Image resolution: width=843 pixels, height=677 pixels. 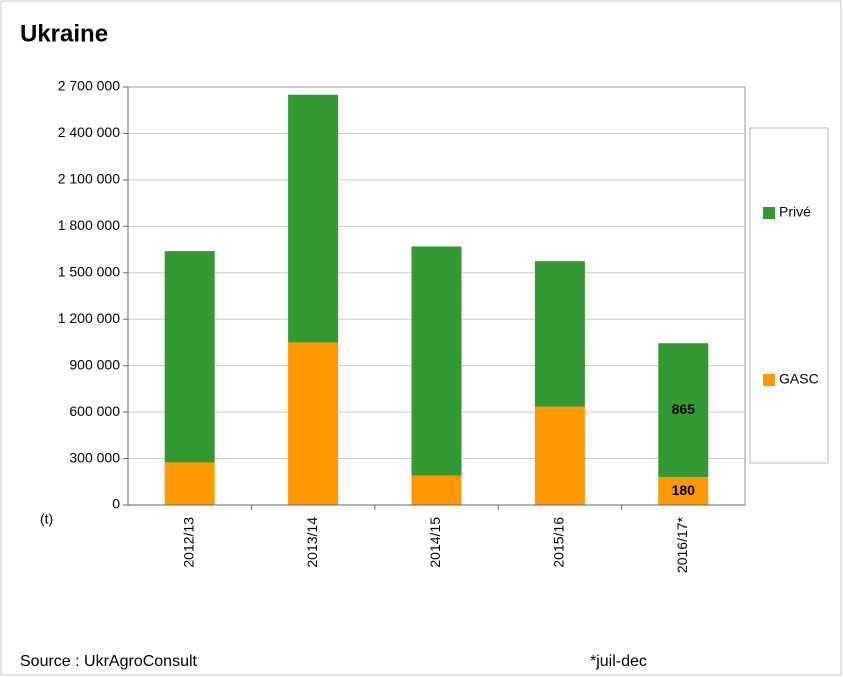 I want to click on y-tick-label: 1 200 000, so click(x=89, y=318).